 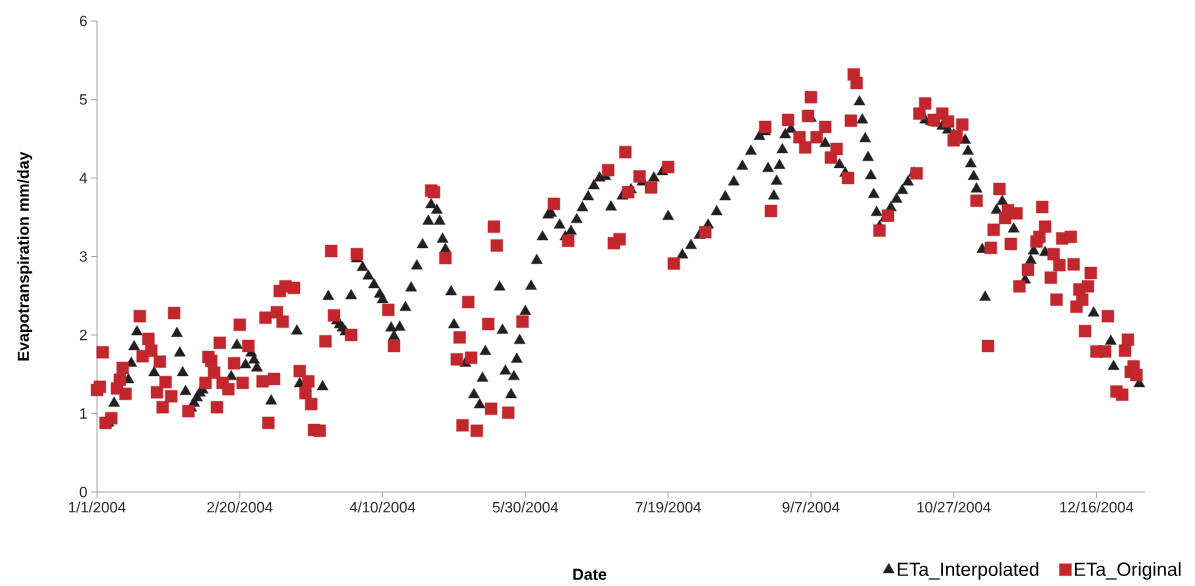 What do you see at coordinates (590, 574) in the screenshot?
I see `x-axis-title: Date` at bounding box center [590, 574].